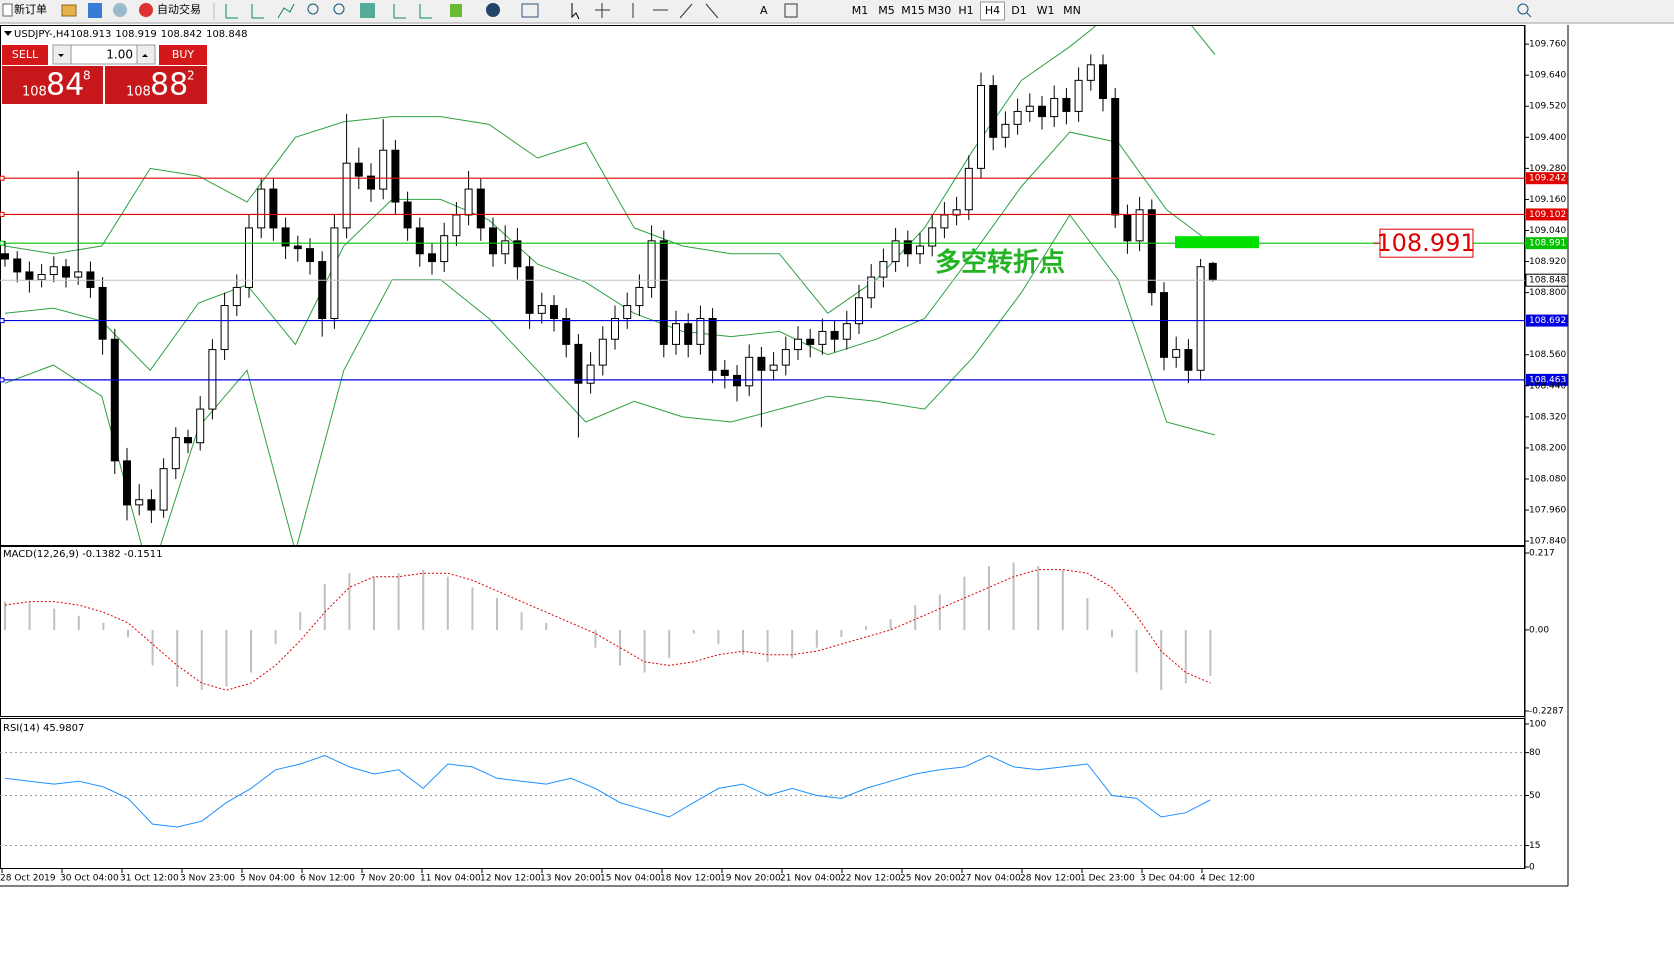 The height and width of the screenshot is (953, 1674). I want to click on y-tick-label: 50, so click(1535, 796).